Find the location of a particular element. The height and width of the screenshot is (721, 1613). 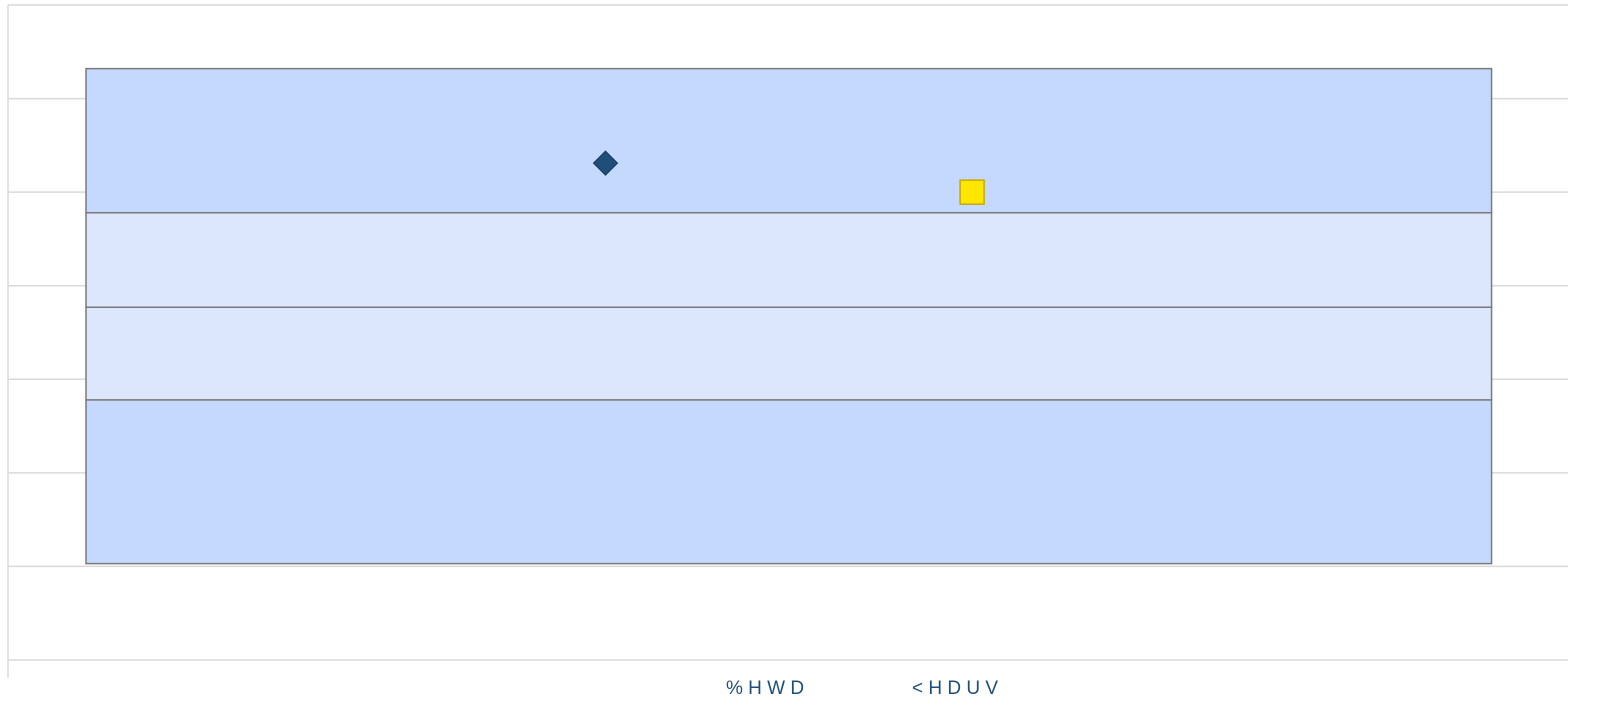

legend-label: % H W D is located at coordinates (765, 688).